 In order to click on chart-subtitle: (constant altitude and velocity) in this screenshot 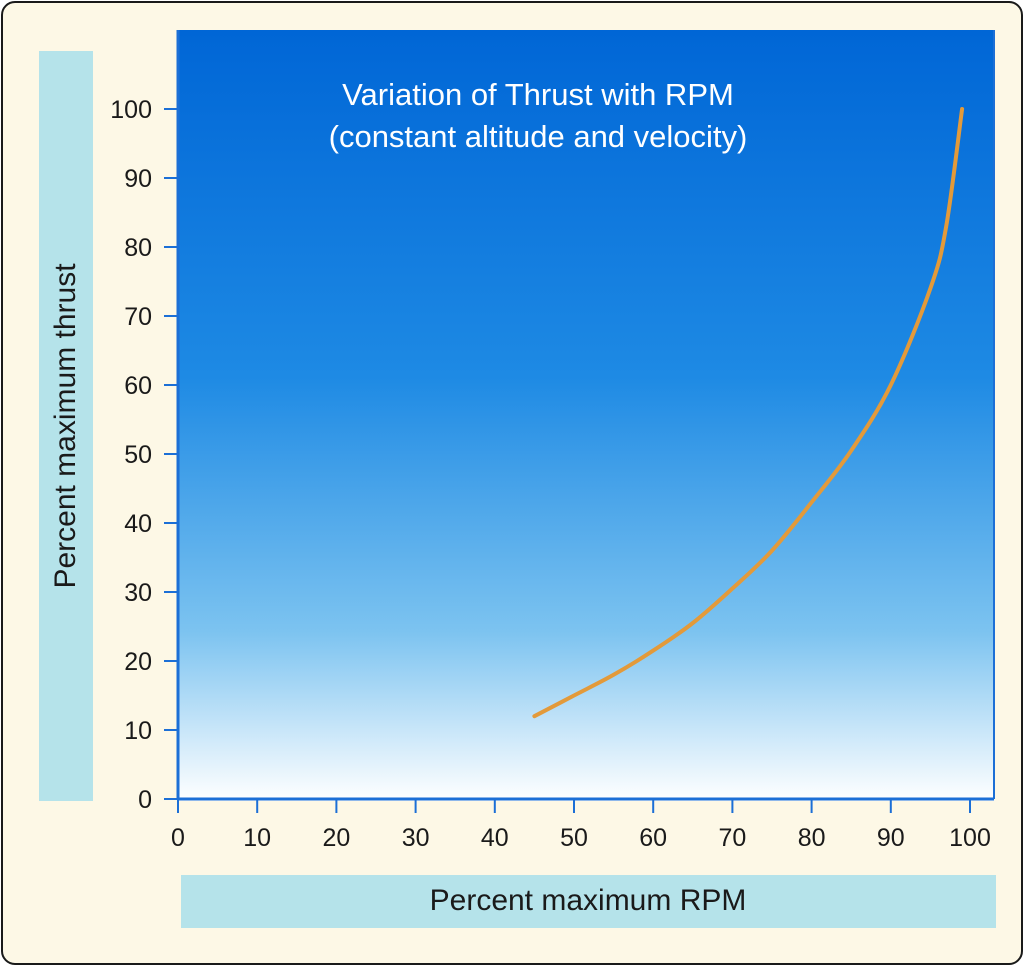, I will do `click(538, 136)`.